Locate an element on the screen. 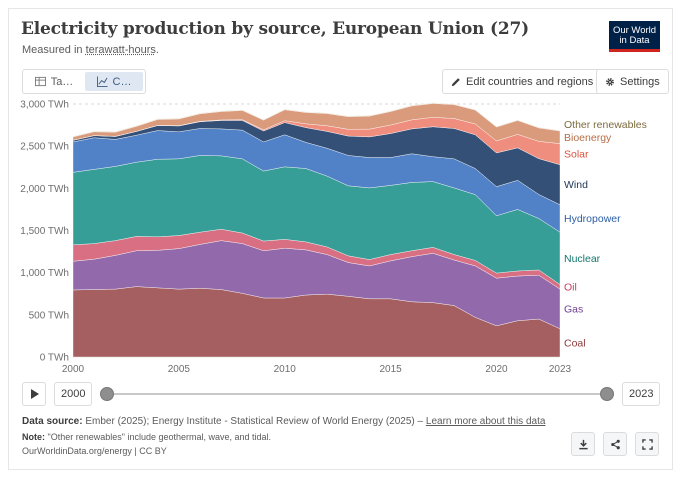  share-icon is located at coordinates (615, 444).